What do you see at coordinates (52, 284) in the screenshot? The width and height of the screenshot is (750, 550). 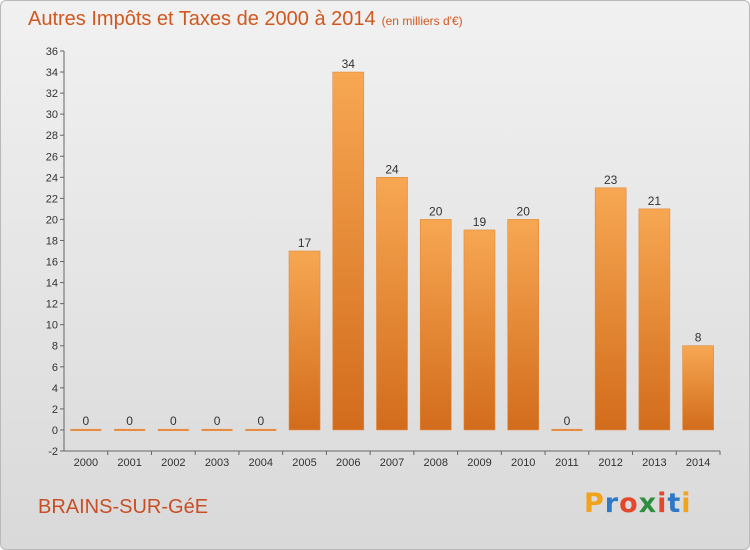 I see `y-tick-label: 14` at bounding box center [52, 284].